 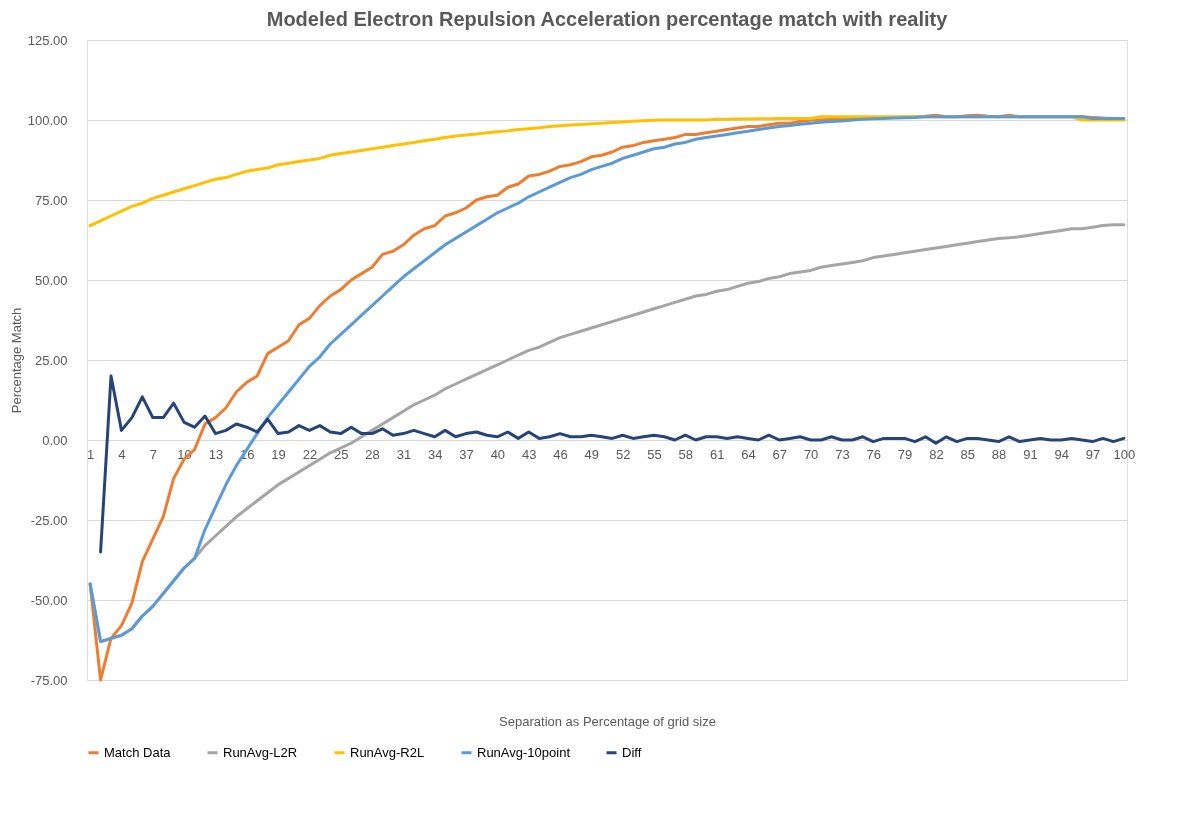 I want to click on x-tick-label: 85, so click(x=967, y=454).